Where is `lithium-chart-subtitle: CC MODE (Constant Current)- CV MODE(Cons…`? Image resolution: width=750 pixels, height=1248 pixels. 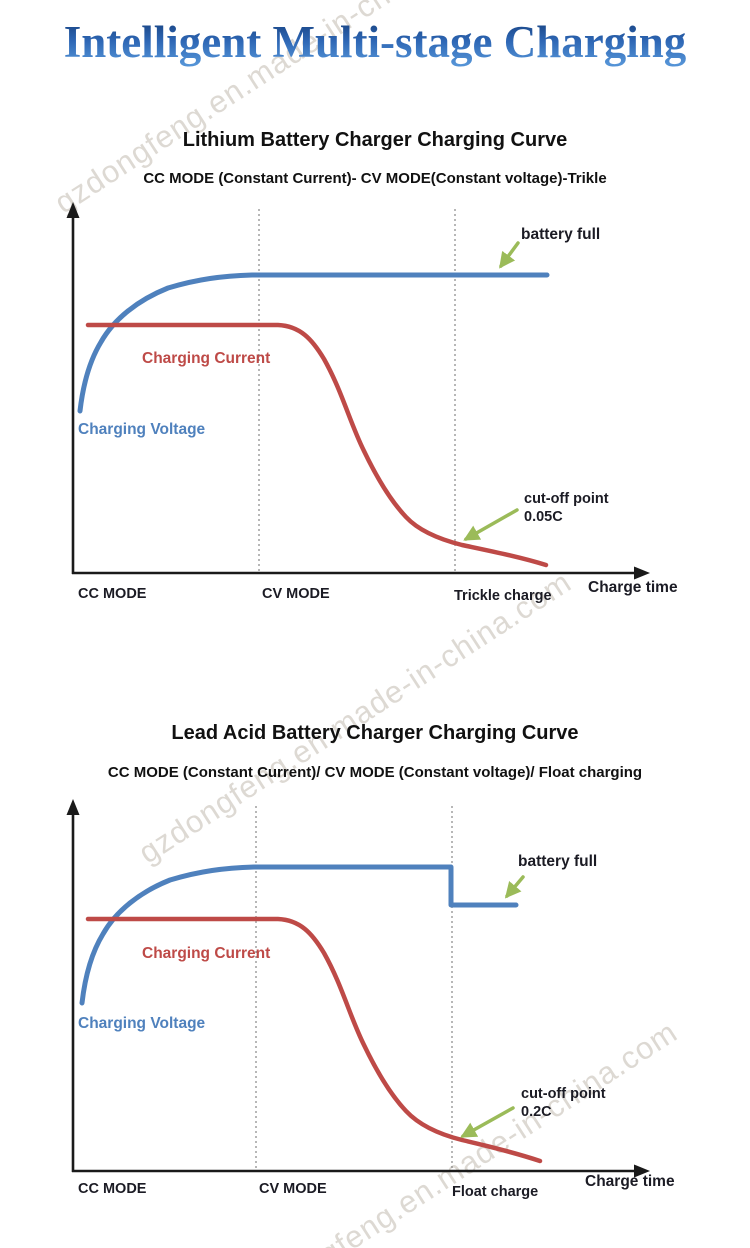 lithium-chart-subtitle: CC MODE (Constant Current)- CV MODE(Cons… is located at coordinates (375, 178).